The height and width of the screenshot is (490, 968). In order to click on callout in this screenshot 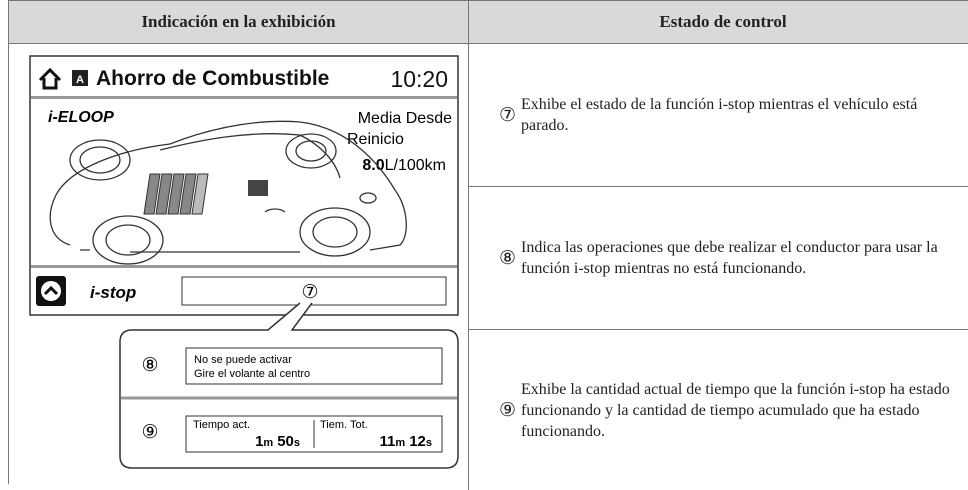, I will do `click(289, 385)`.